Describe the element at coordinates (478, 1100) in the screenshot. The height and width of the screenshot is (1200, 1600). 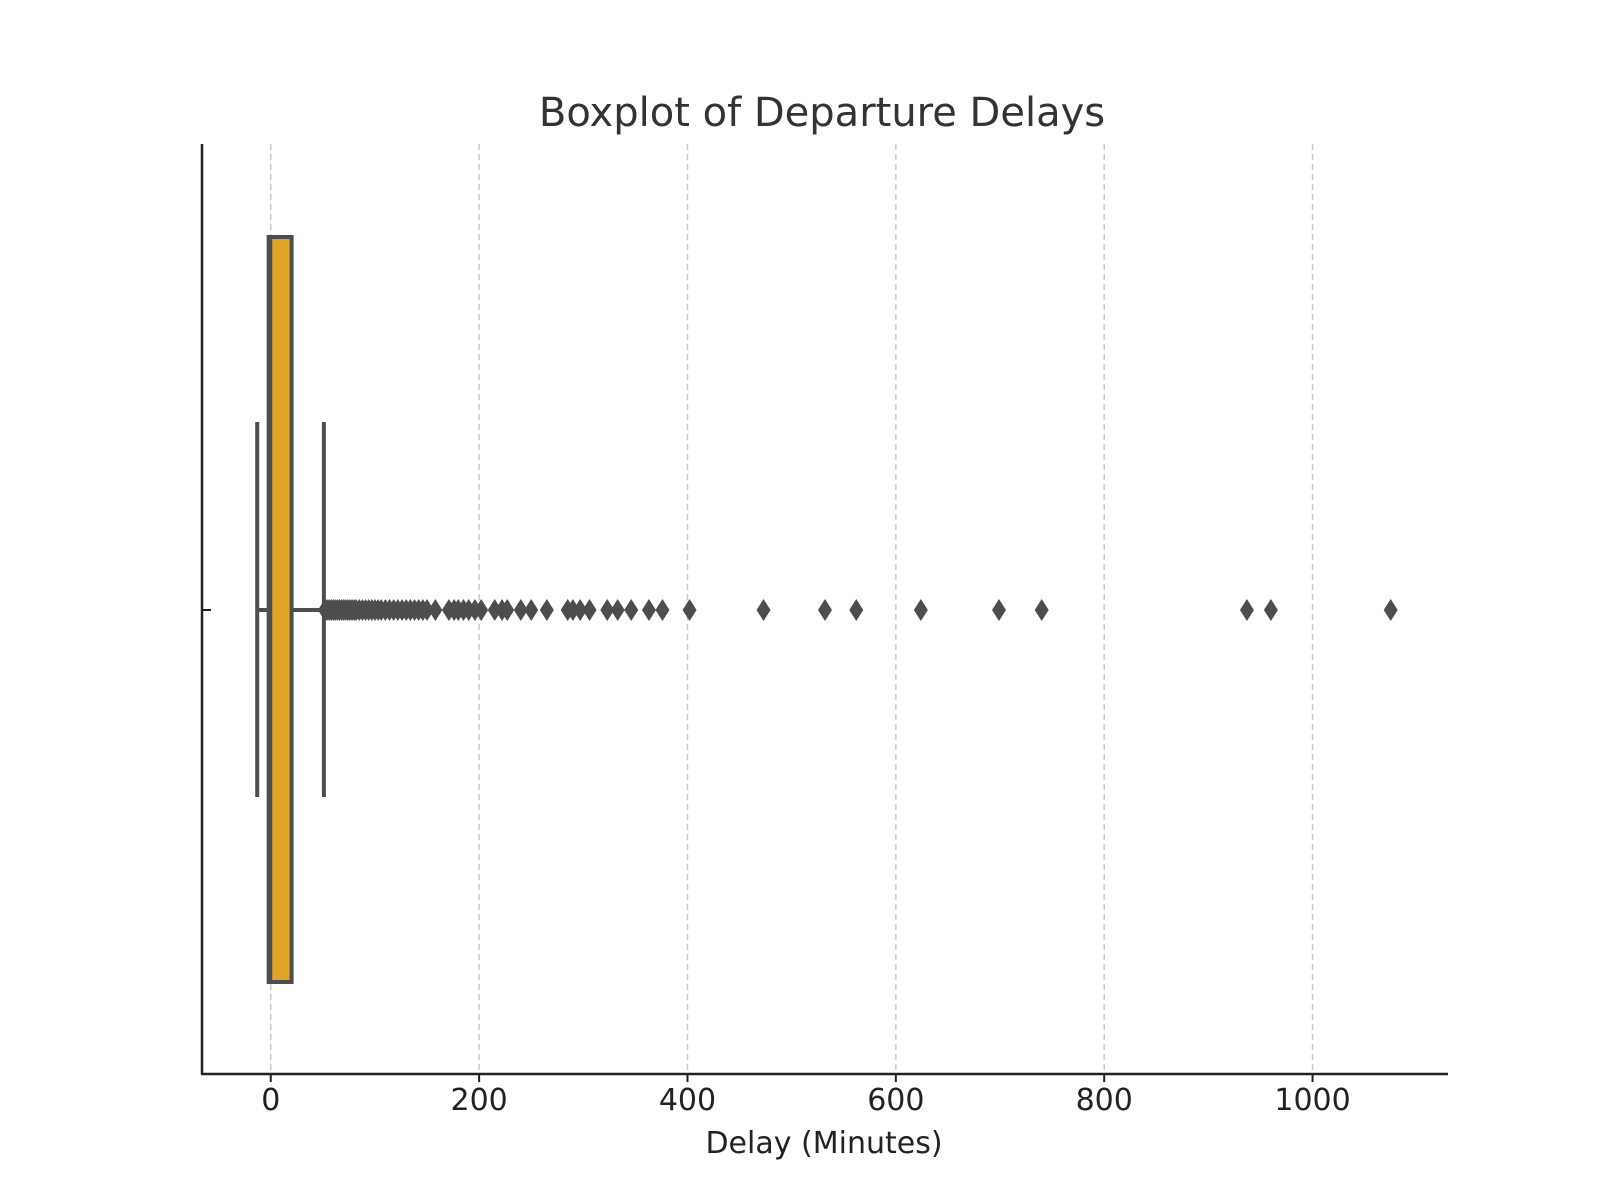
I see `x-tick-label: 200` at that location.